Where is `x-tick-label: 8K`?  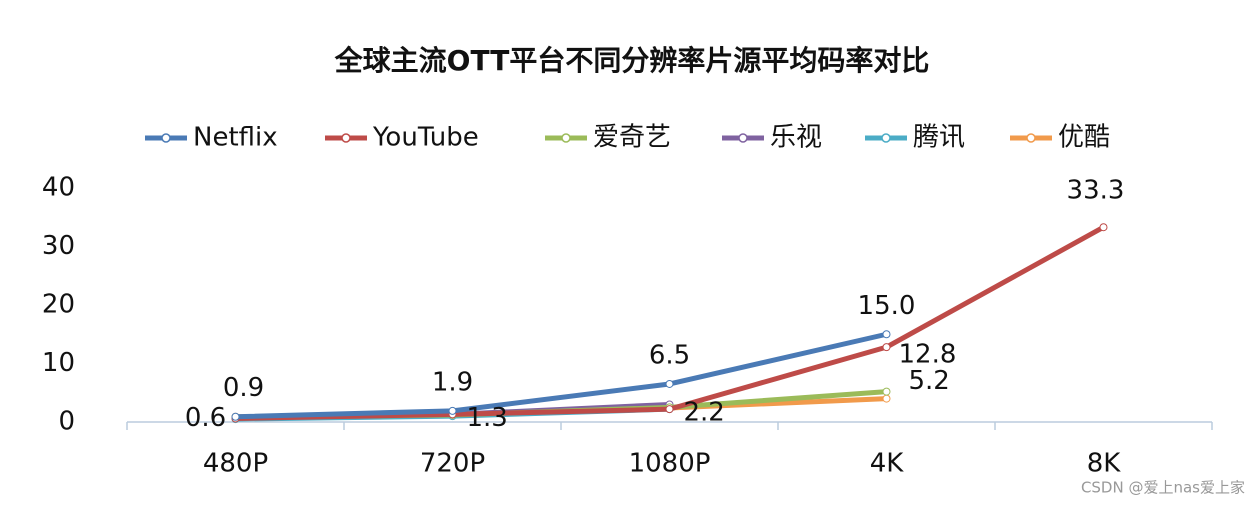 x-tick-label: 8K is located at coordinates (1104, 464).